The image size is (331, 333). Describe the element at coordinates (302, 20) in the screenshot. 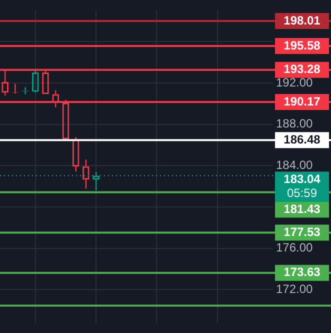

I see `ref-line-label: 198.01` at that location.